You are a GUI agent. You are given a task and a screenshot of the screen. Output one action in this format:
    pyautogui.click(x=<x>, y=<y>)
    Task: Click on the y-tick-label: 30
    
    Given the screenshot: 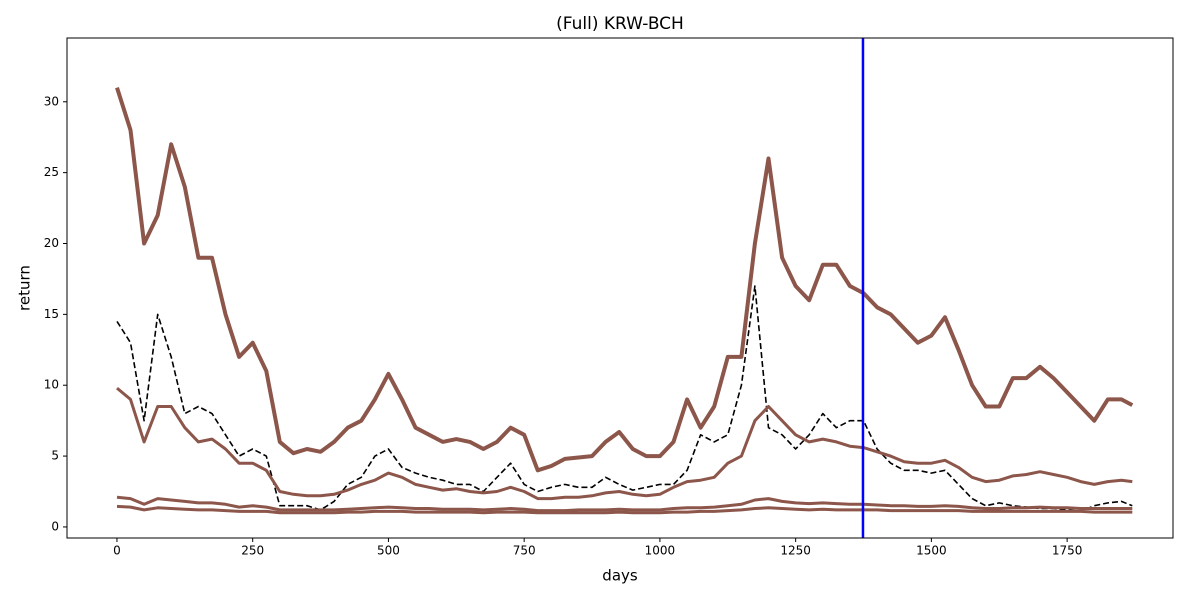 What is the action you would take?
    pyautogui.click(x=51, y=101)
    